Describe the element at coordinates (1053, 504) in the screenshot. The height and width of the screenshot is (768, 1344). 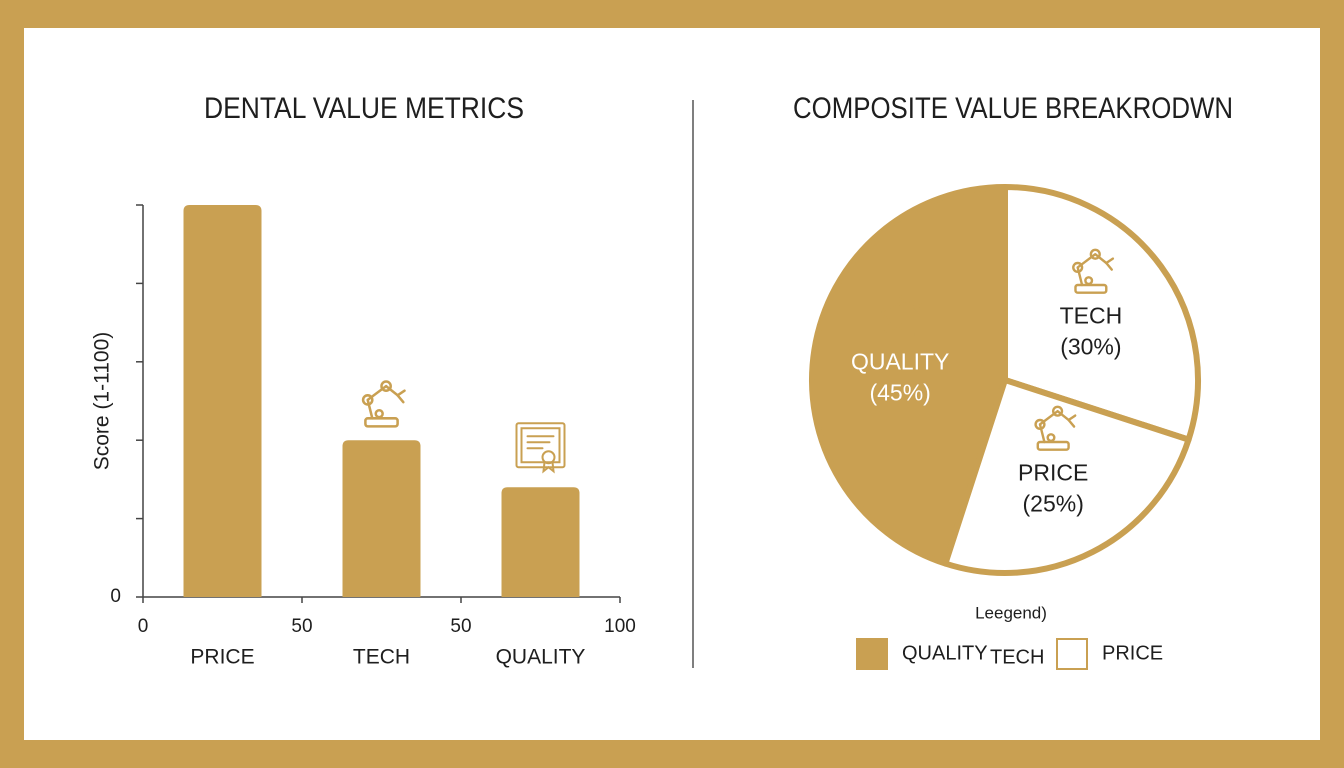
I see `slice-value: (25%)` at that location.